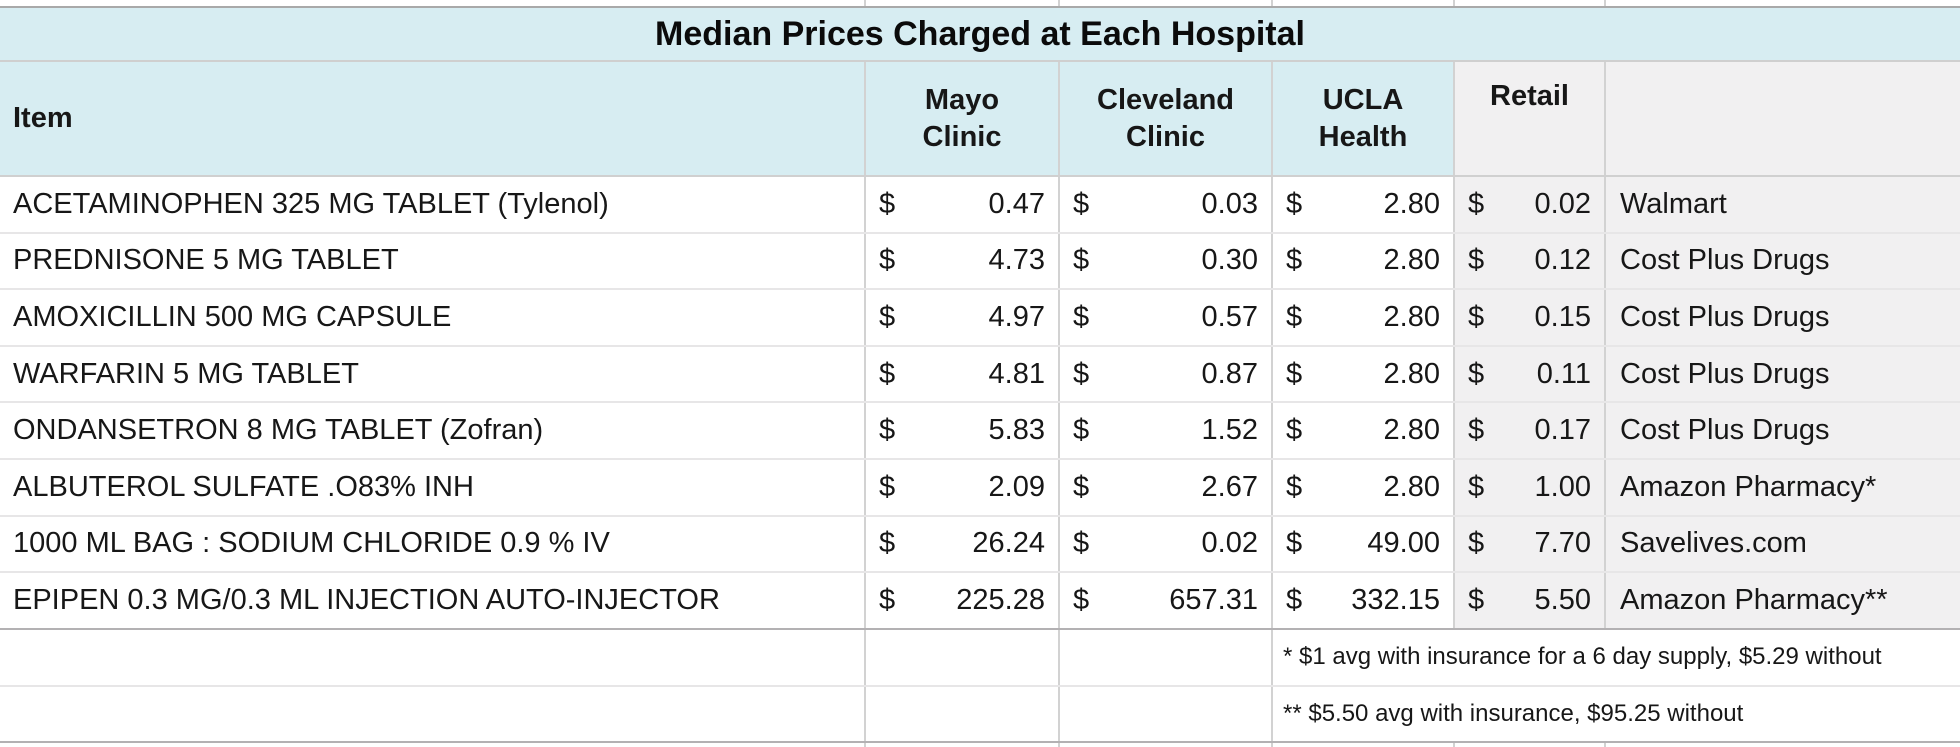  What do you see at coordinates (1530, 261) in the screenshot?
I see `retail-price-cell: $0.12` at bounding box center [1530, 261].